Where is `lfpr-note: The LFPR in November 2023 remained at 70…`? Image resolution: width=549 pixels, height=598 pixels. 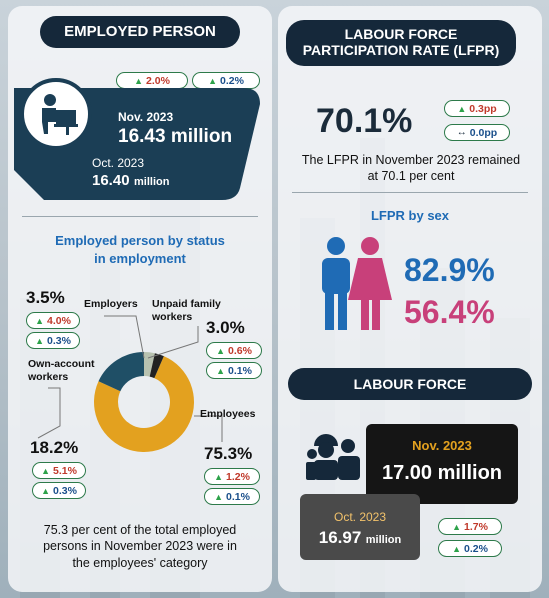
lfpr-note: The LFPR in November 2023 remained at 70… is located at coordinates (411, 168).